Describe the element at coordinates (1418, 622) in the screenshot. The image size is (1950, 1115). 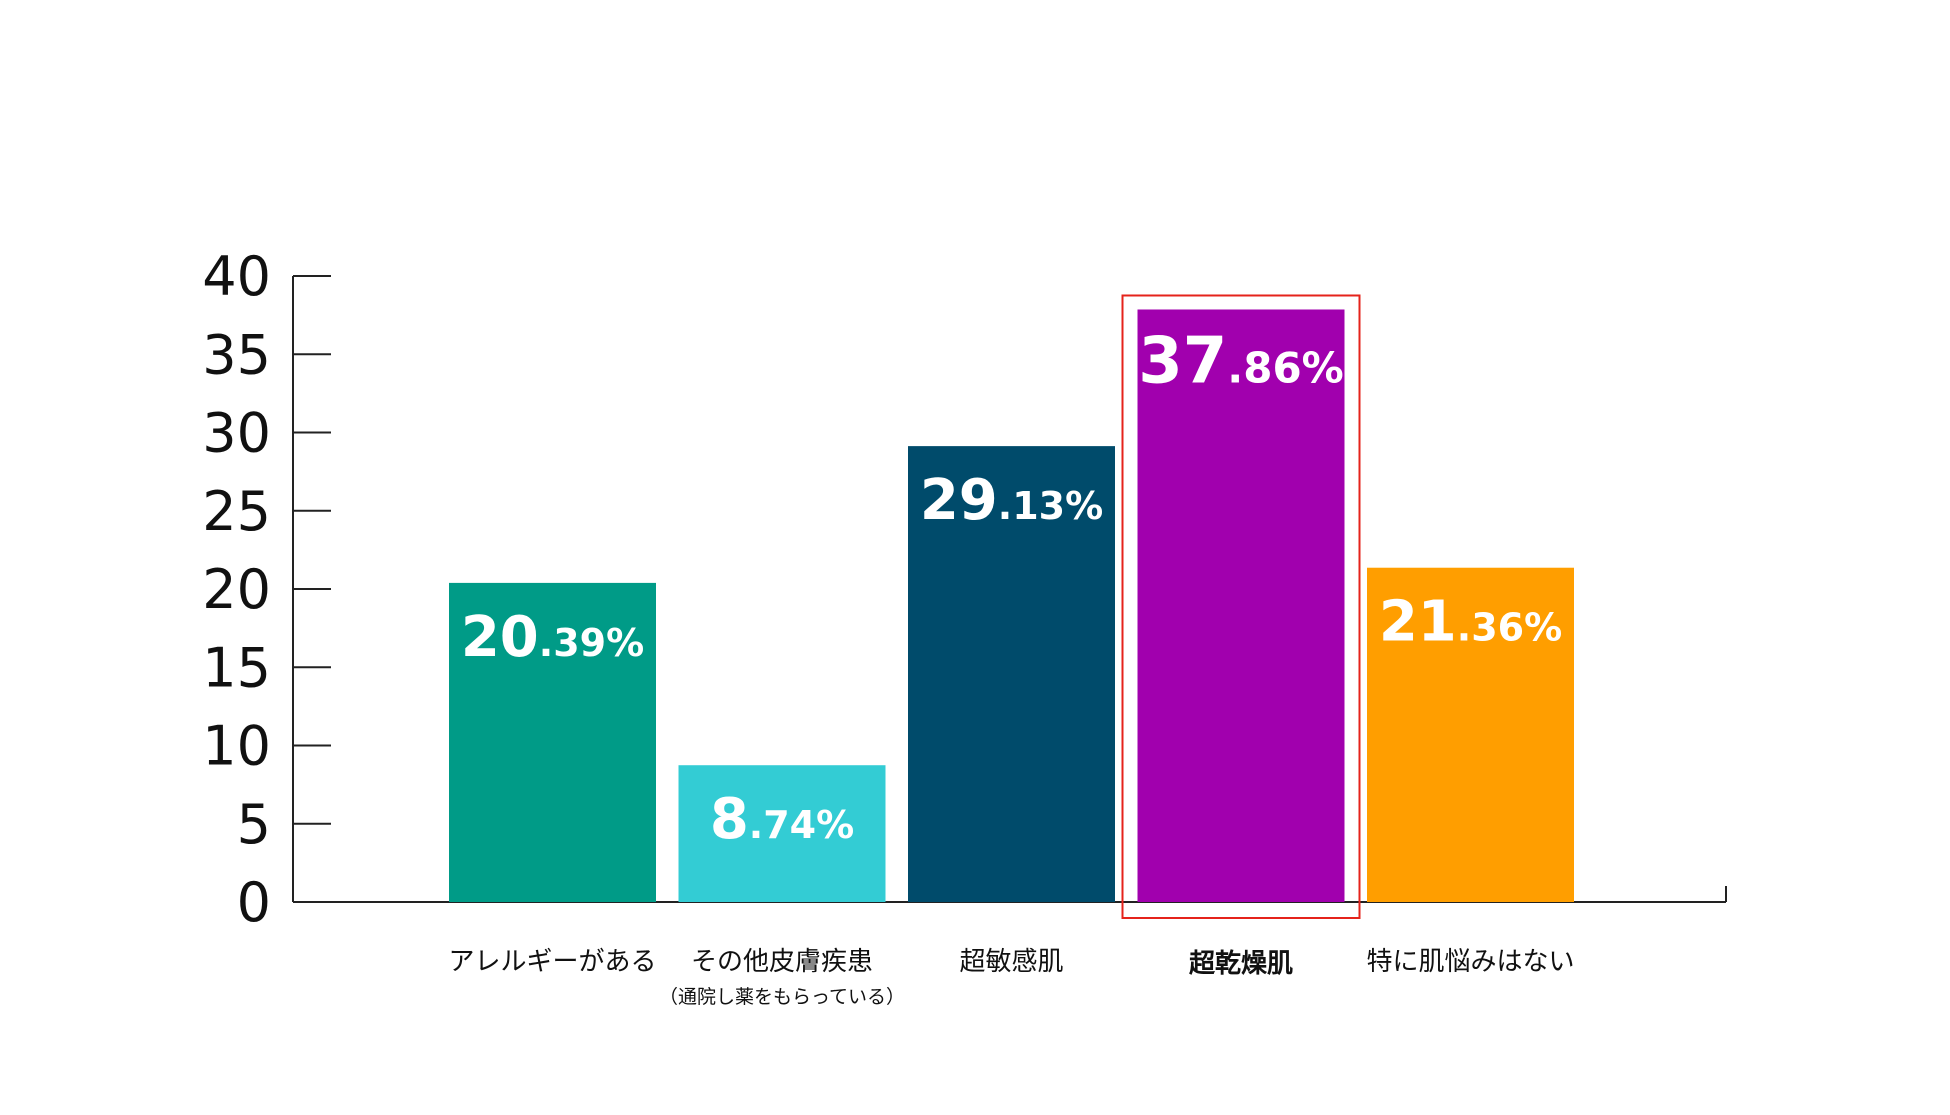
I see `bar-value-int: 21` at that location.